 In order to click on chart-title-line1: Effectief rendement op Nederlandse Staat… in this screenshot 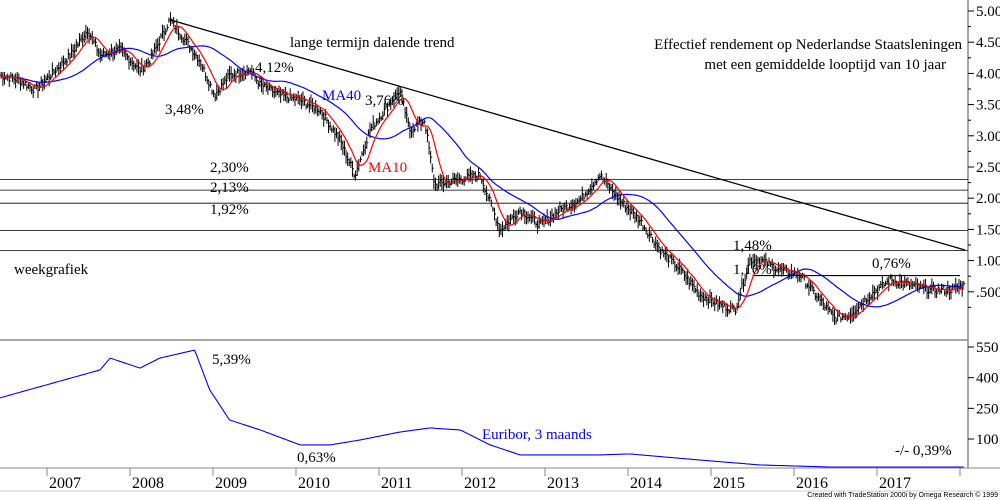, I will do `click(808, 45)`.